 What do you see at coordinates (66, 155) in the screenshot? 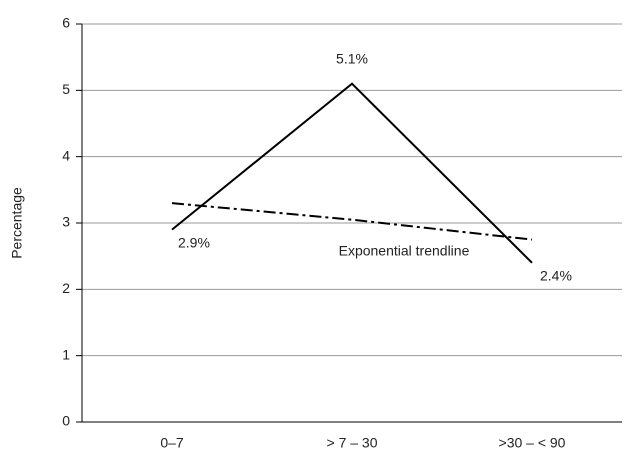
I see `y-tick-label: 4` at bounding box center [66, 155].